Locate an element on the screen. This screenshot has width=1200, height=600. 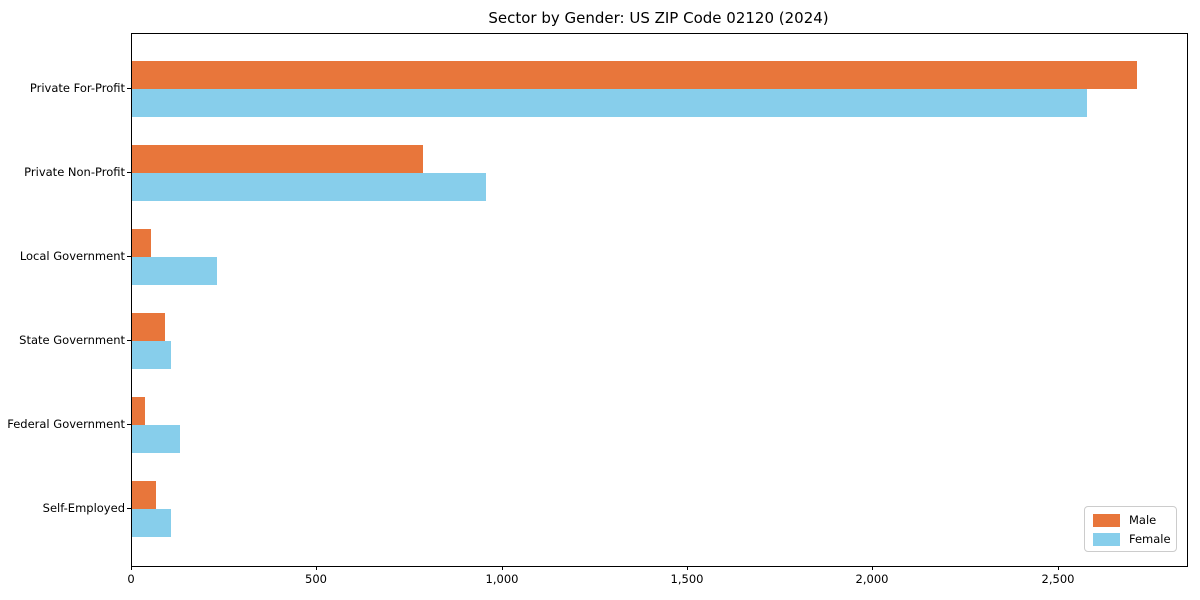
female-swatch-icon is located at coordinates (1106, 539).